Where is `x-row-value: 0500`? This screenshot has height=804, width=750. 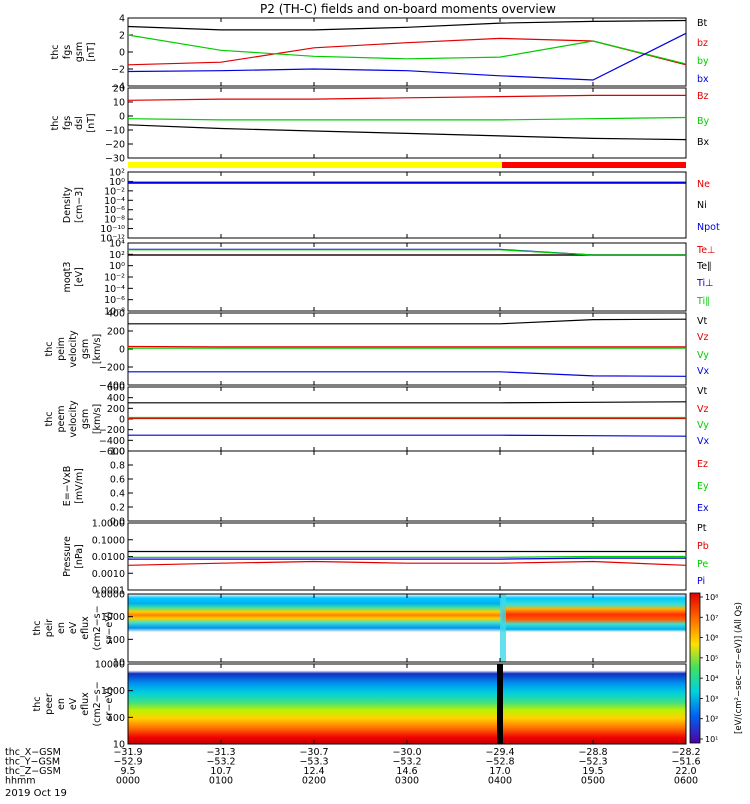 x-row-value: 0500 is located at coordinates (593, 781).